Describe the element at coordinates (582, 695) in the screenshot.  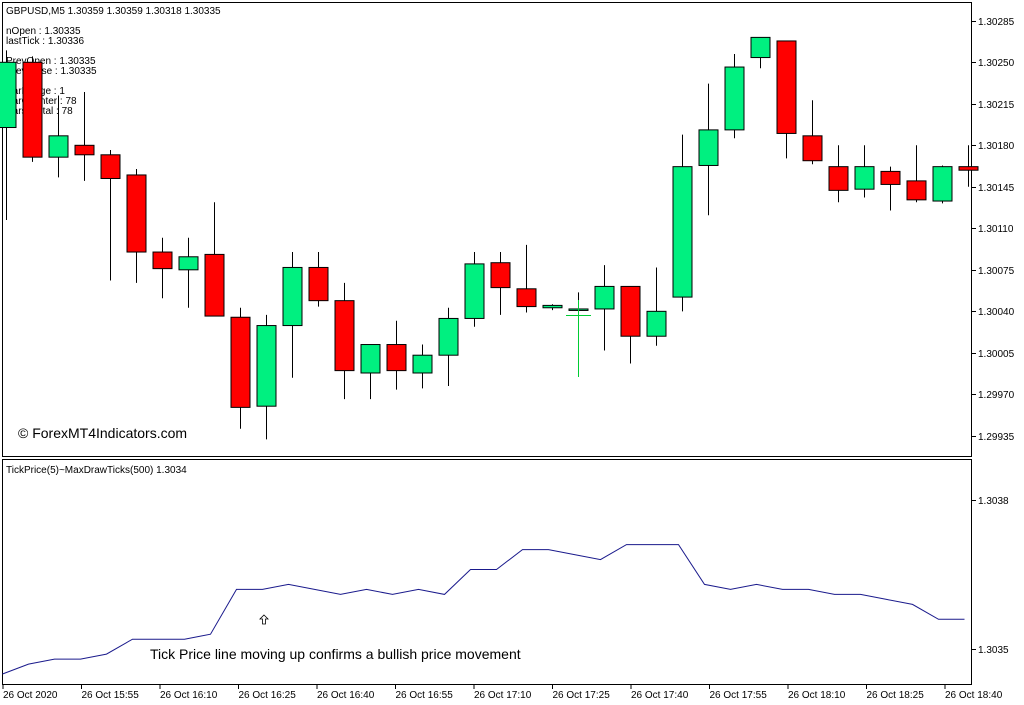
I see `time-tick-label: 26 Oct 17:25` at that location.